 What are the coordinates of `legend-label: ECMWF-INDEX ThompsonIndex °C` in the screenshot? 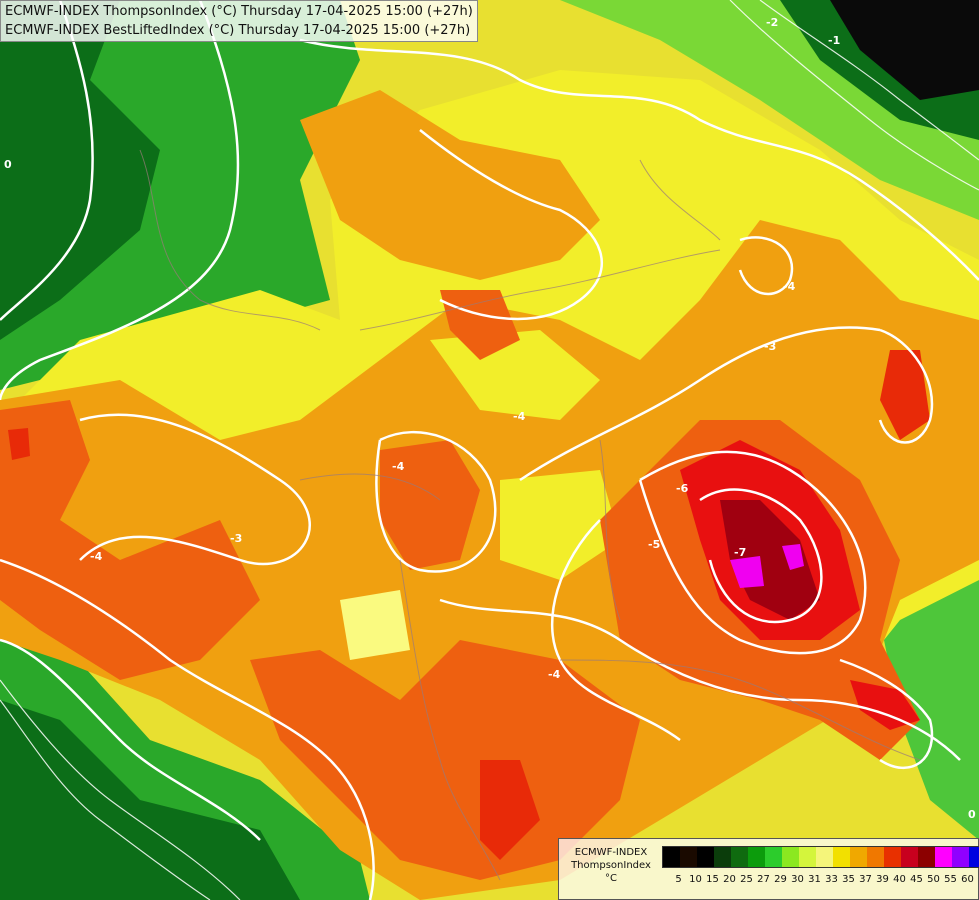 It's located at (611, 865).